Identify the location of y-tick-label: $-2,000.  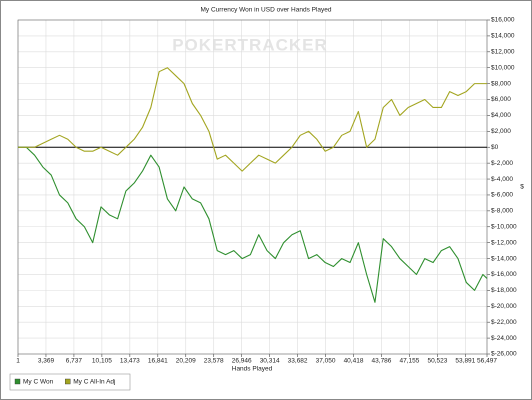
(502, 163).